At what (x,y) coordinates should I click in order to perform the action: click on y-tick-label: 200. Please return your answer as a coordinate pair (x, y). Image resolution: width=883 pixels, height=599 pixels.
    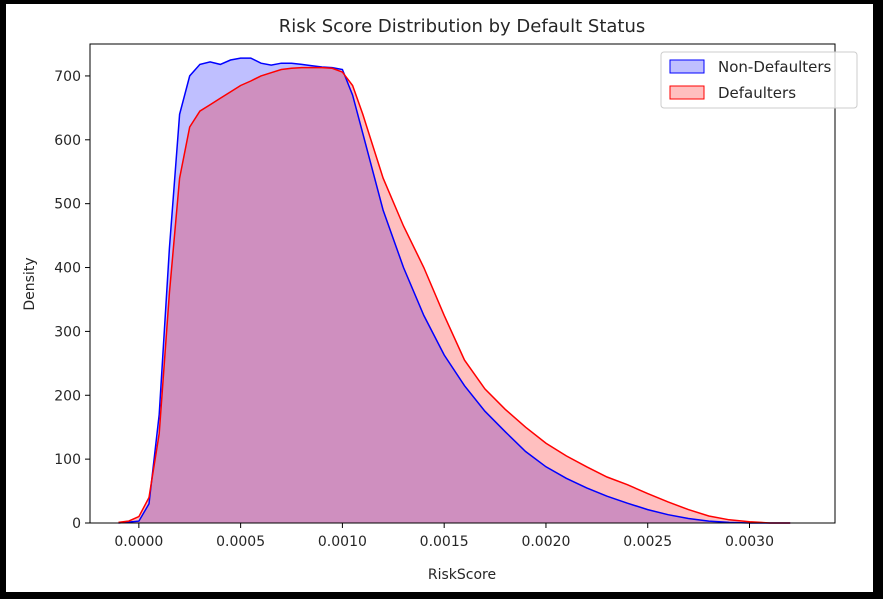
    Looking at the image, I should click on (67, 396).